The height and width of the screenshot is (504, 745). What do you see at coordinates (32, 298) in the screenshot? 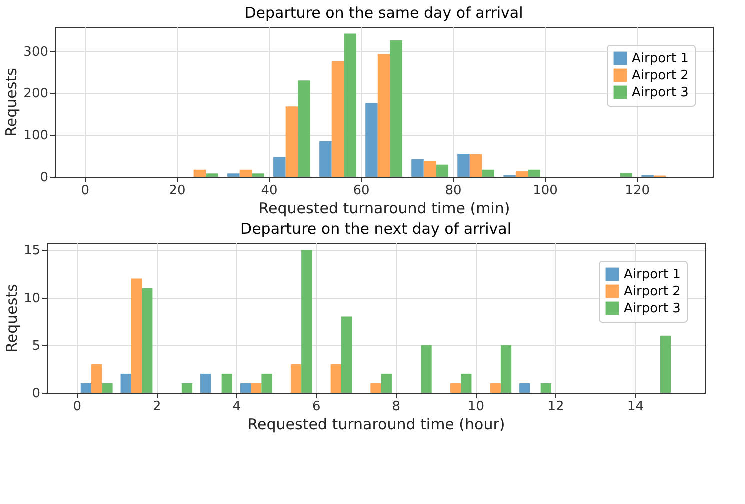
I see `y-tick-label: 10` at bounding box center [32, 298].